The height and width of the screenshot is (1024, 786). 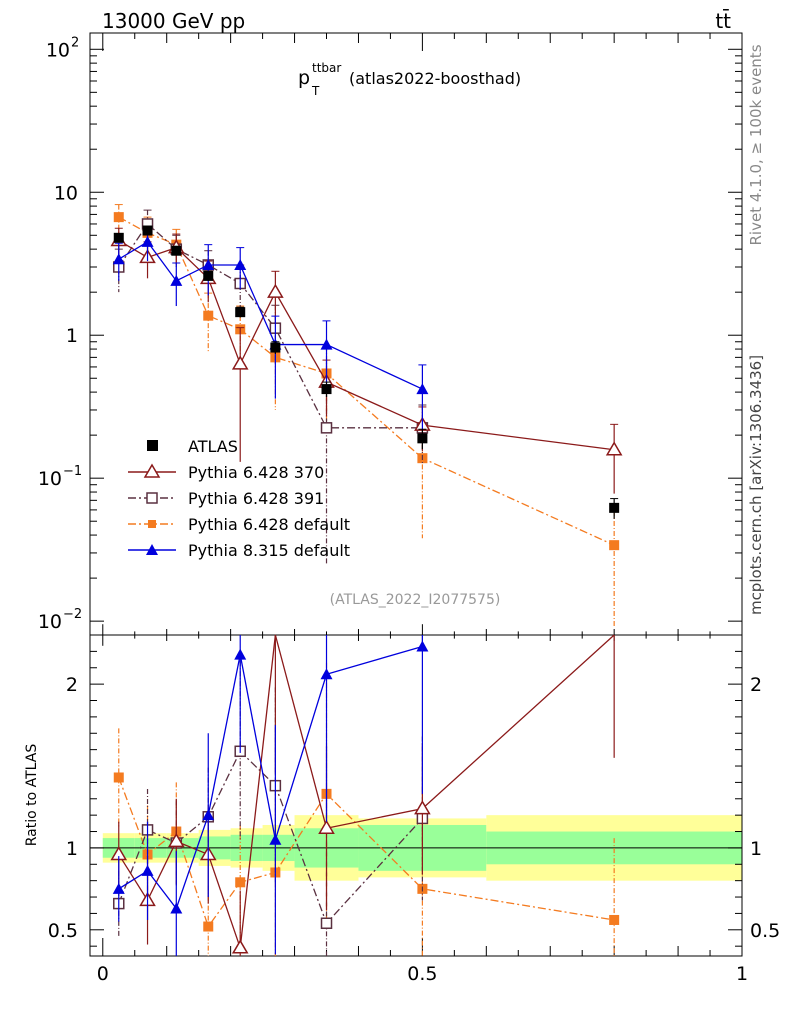 What do you see at coordinates (72, 685) in the screenshot?
I see `ratio-tick-label-left: 2` at bounding box center [72, 685].